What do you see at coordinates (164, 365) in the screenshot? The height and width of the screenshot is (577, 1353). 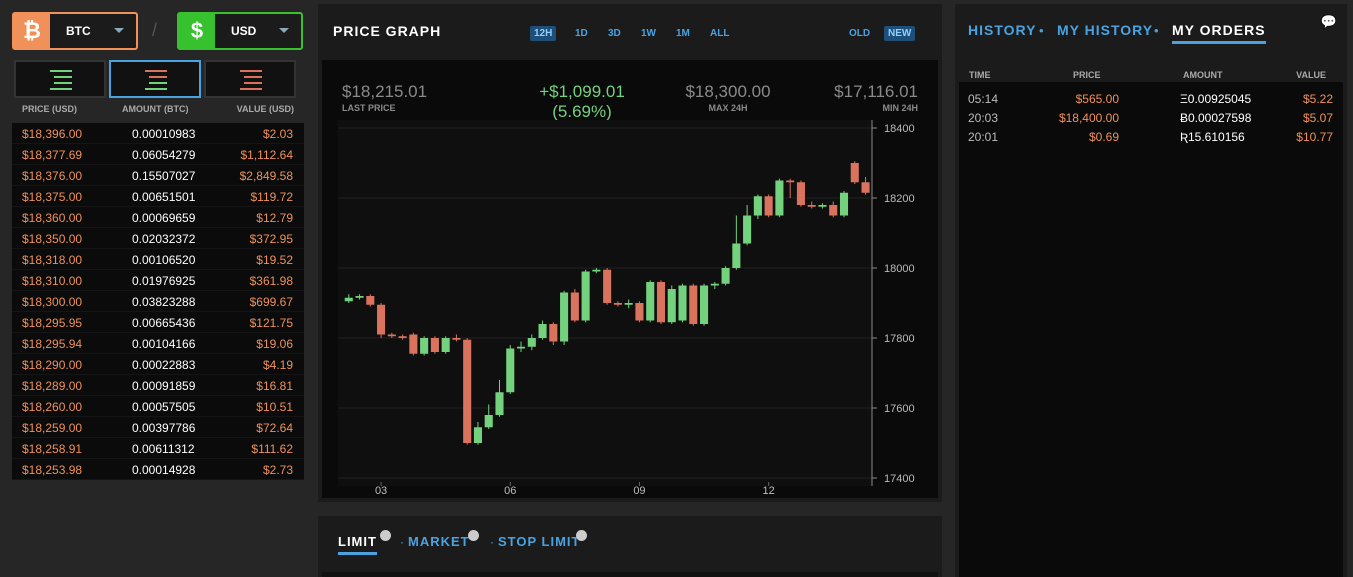 I see `amount: 0.00022883` at bounding box center [164, 365].